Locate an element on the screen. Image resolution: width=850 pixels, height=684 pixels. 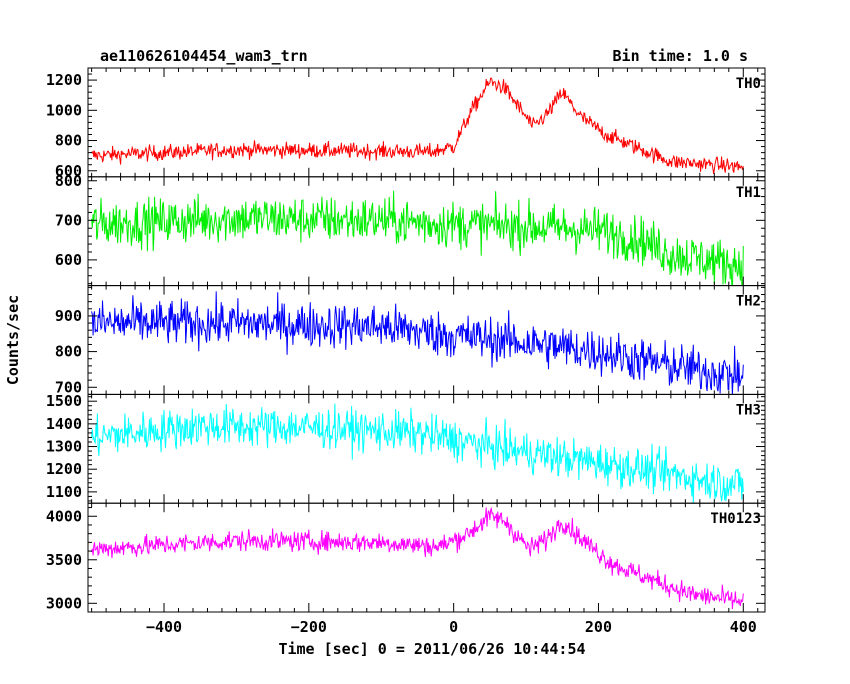
y-tick-label: 3500 is located at coordinates (64, 560).